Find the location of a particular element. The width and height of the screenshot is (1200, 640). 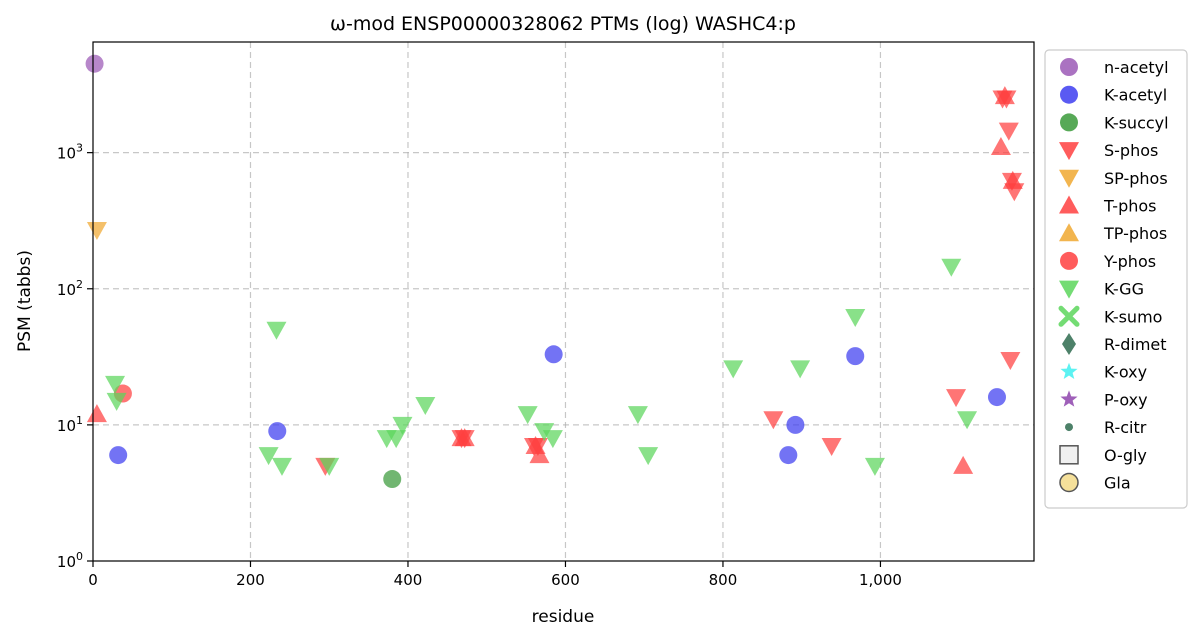

y-tick-label: 10⁰ is located at coordinates (70, 560).